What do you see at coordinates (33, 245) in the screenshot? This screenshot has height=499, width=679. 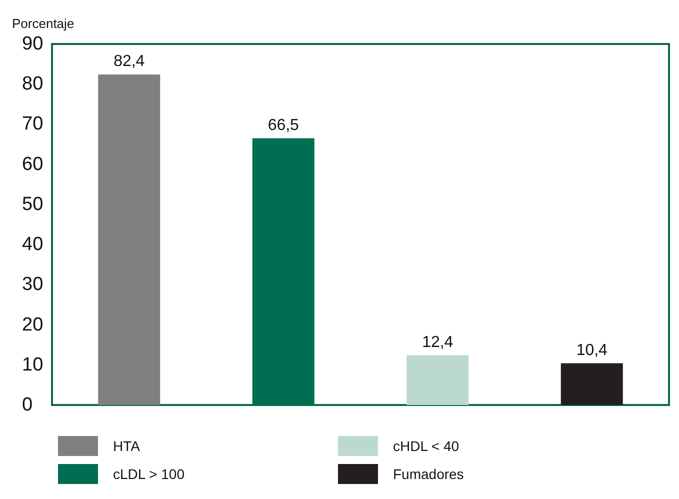 I see `y-tick-label: 40` at bounding box center [33, 245].